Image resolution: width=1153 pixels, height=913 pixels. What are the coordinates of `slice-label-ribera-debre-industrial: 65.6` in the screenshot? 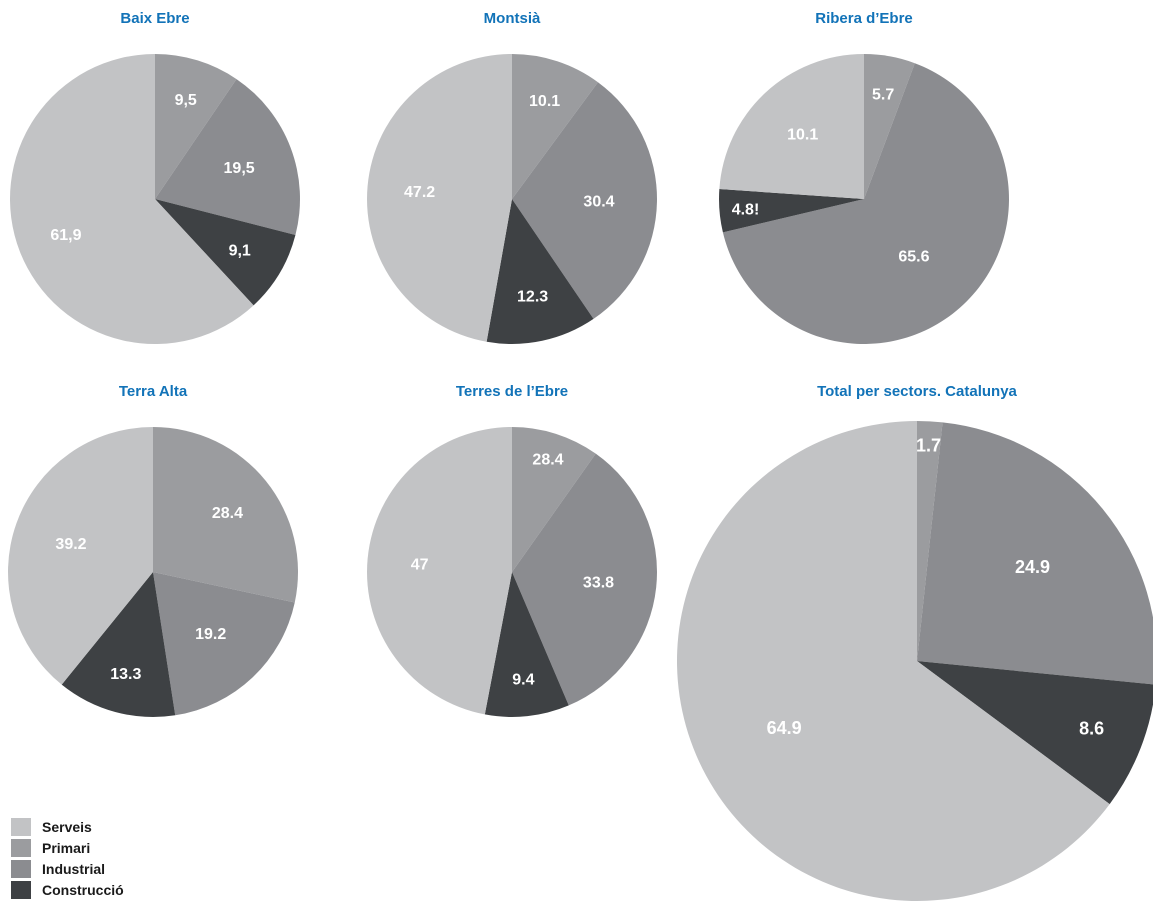 It's located at (913, 257).